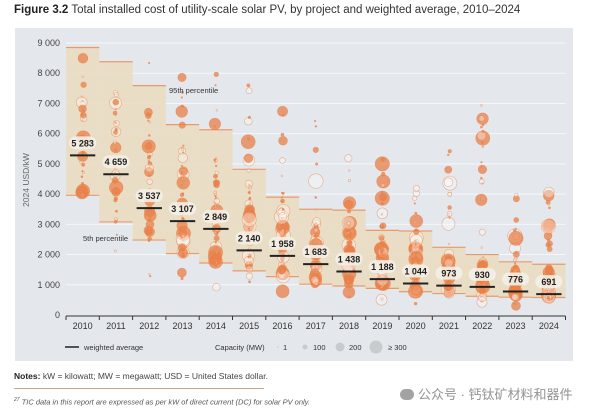 This screenshot has height=413, width=600. Describe the element at coordinates (448, 274) in the screenshot. I see `weighted-average-label: 973` at that location.